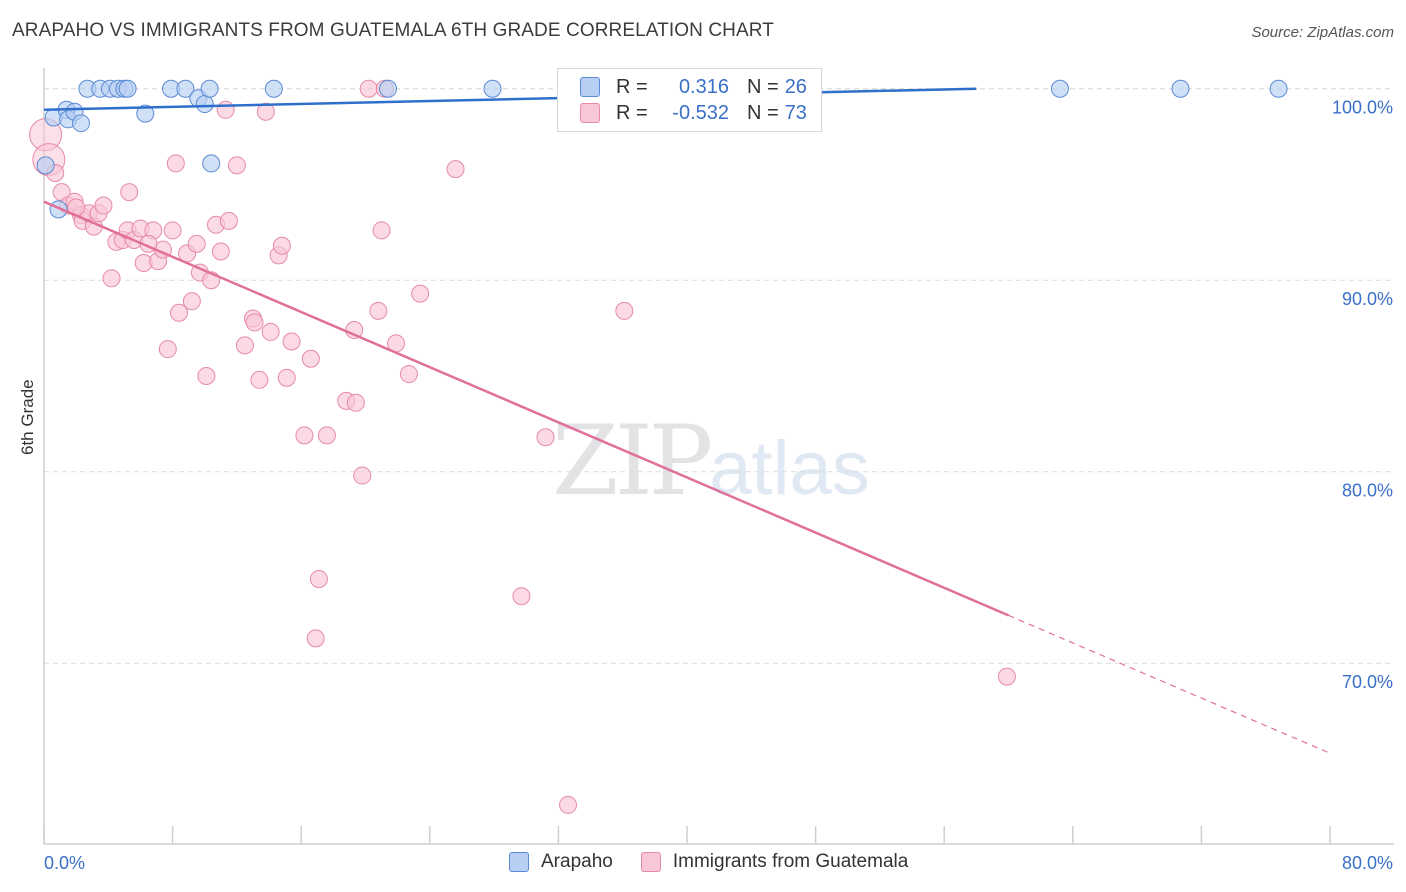  What do you see at coordinates (1169, 684) in the screenshot?
I see `guatemala-trend-dashed` at bounding box center [1169, 684].